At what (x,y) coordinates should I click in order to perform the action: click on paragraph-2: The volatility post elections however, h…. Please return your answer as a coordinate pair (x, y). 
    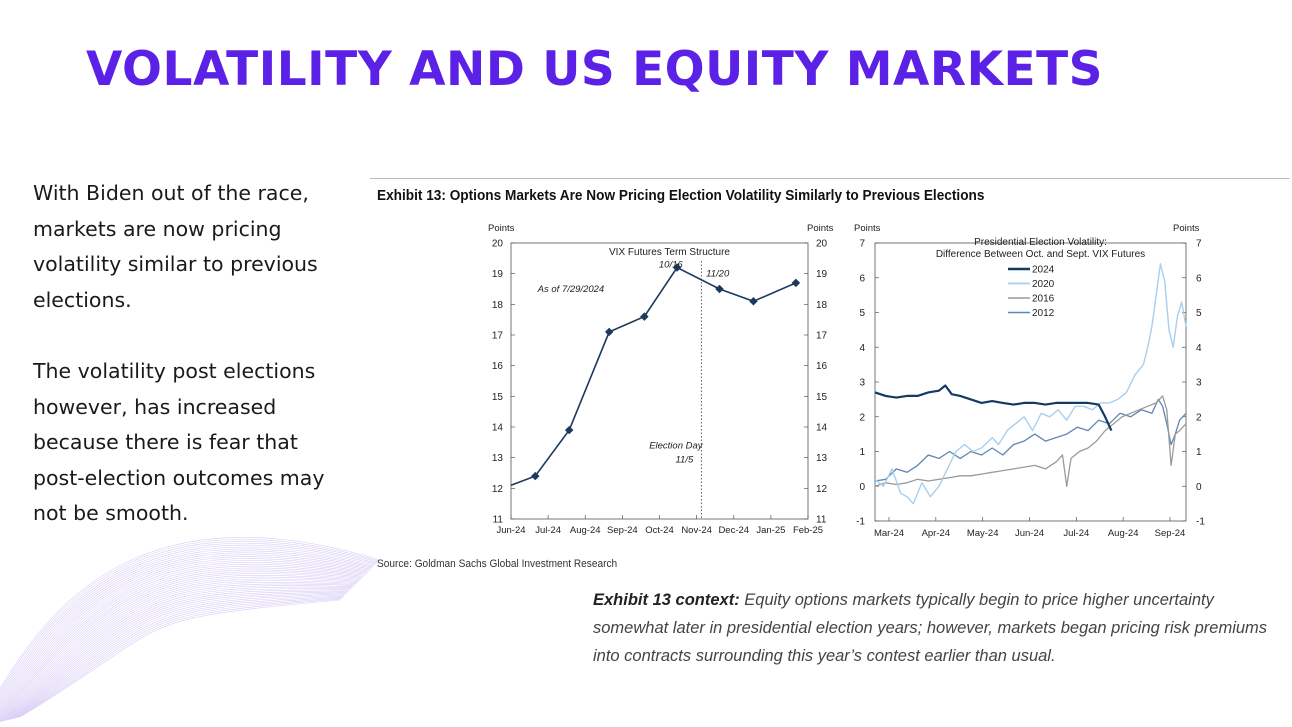
    Looking at the image, I should click on (179, 442).